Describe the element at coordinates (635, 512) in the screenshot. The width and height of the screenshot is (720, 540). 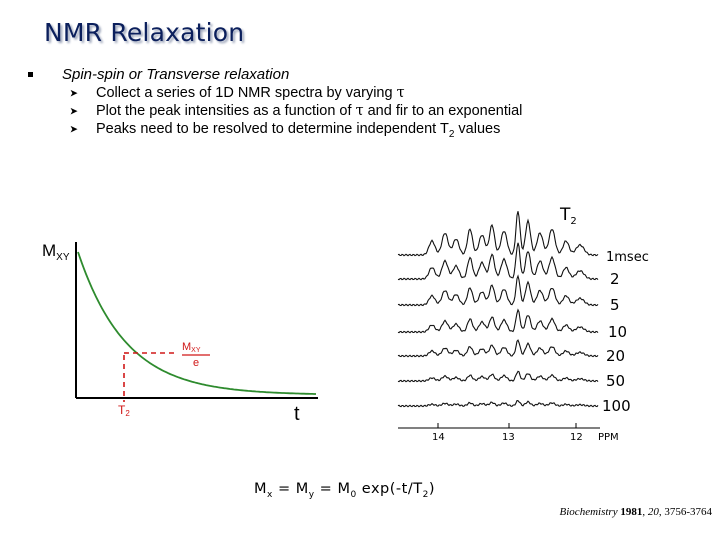
I see `citation: Biochemistry 1981, 20, 3756-3764` at that location.